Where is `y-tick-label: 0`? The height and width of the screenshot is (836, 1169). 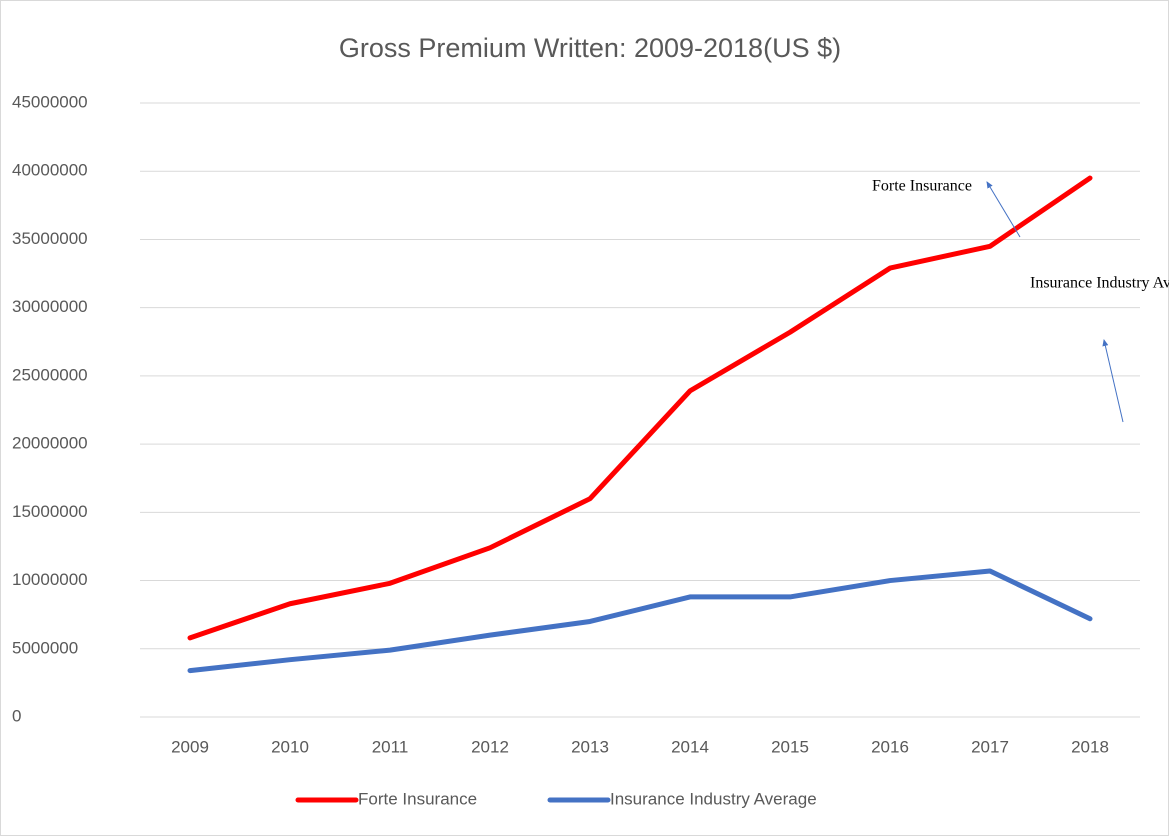
y-tick-label: 0 is located at coordinates (16, 715).